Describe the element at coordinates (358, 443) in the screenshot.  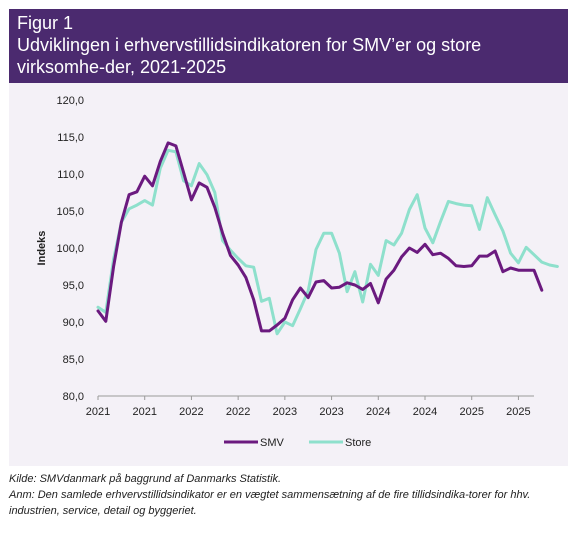
I see `legend-label-store: Store` at that location.